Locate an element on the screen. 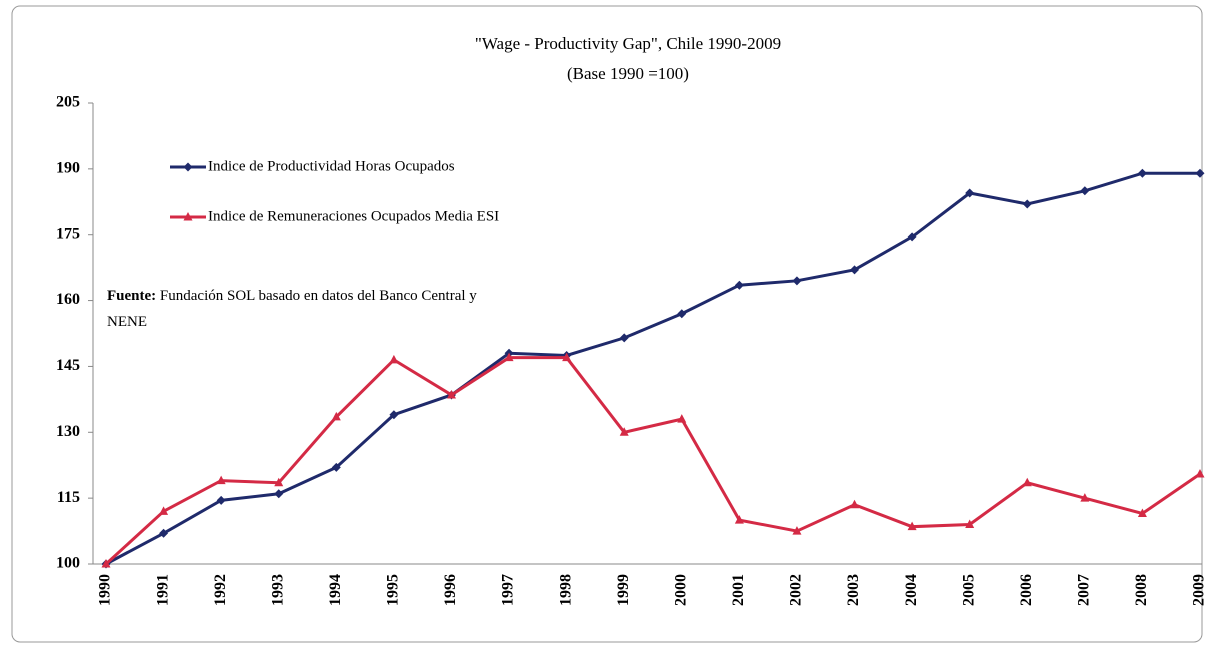 The height and width of the screenshot is (647, 1207). x-tick-label: 2008 is located at coordinates (1141, 590).